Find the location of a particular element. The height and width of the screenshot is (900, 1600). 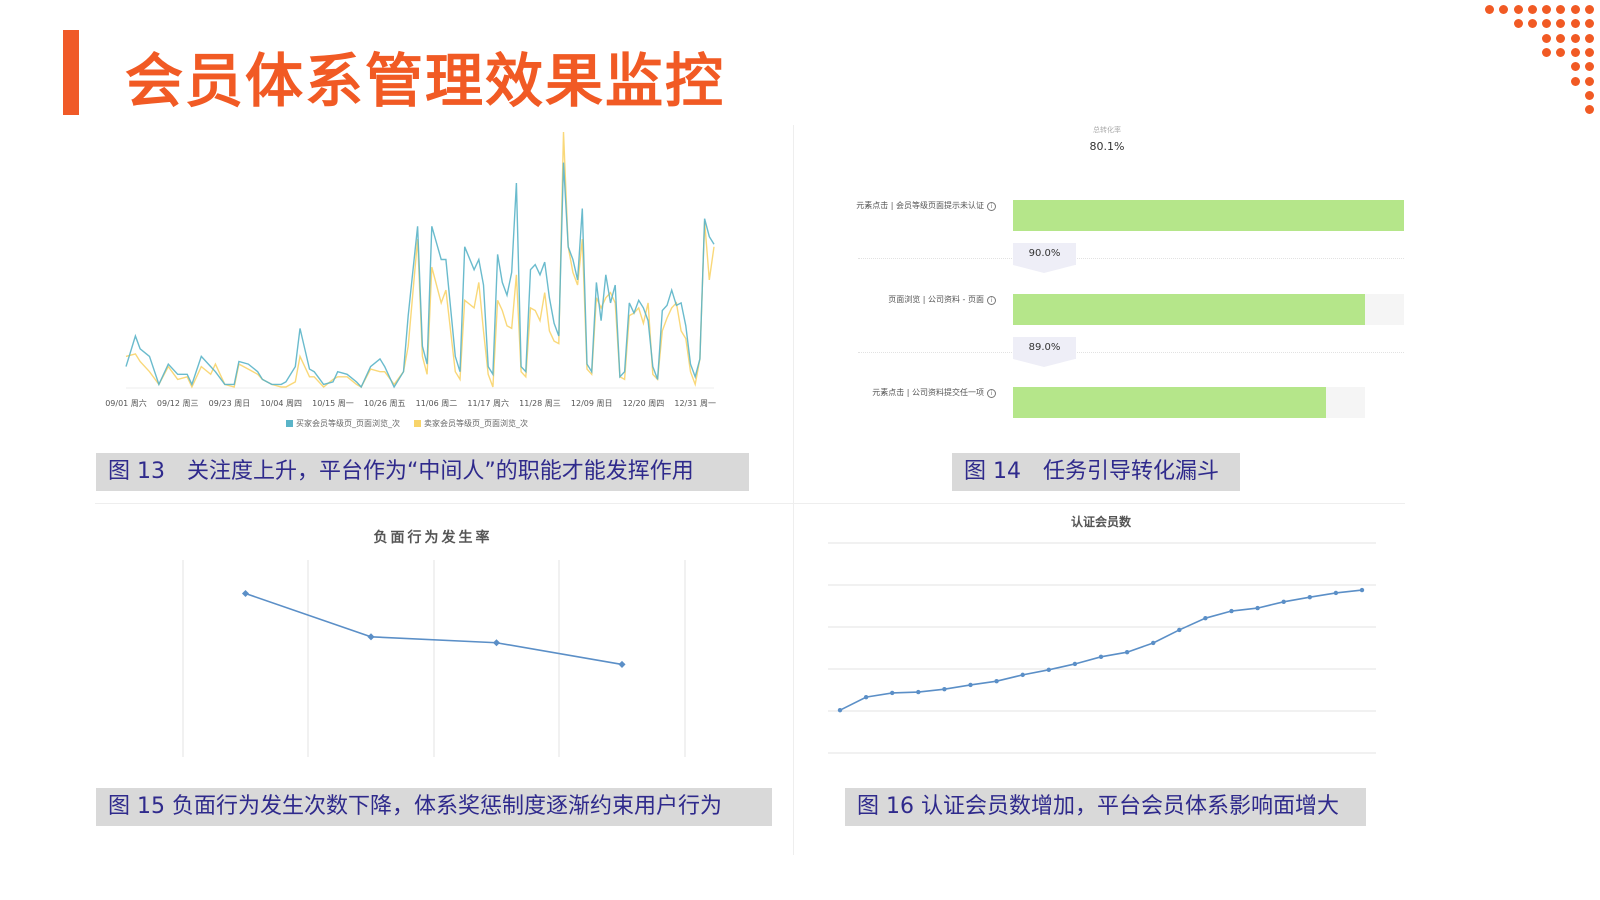

fig13-x-tick: 11/28 周三 is located at coordinates (540, 403).